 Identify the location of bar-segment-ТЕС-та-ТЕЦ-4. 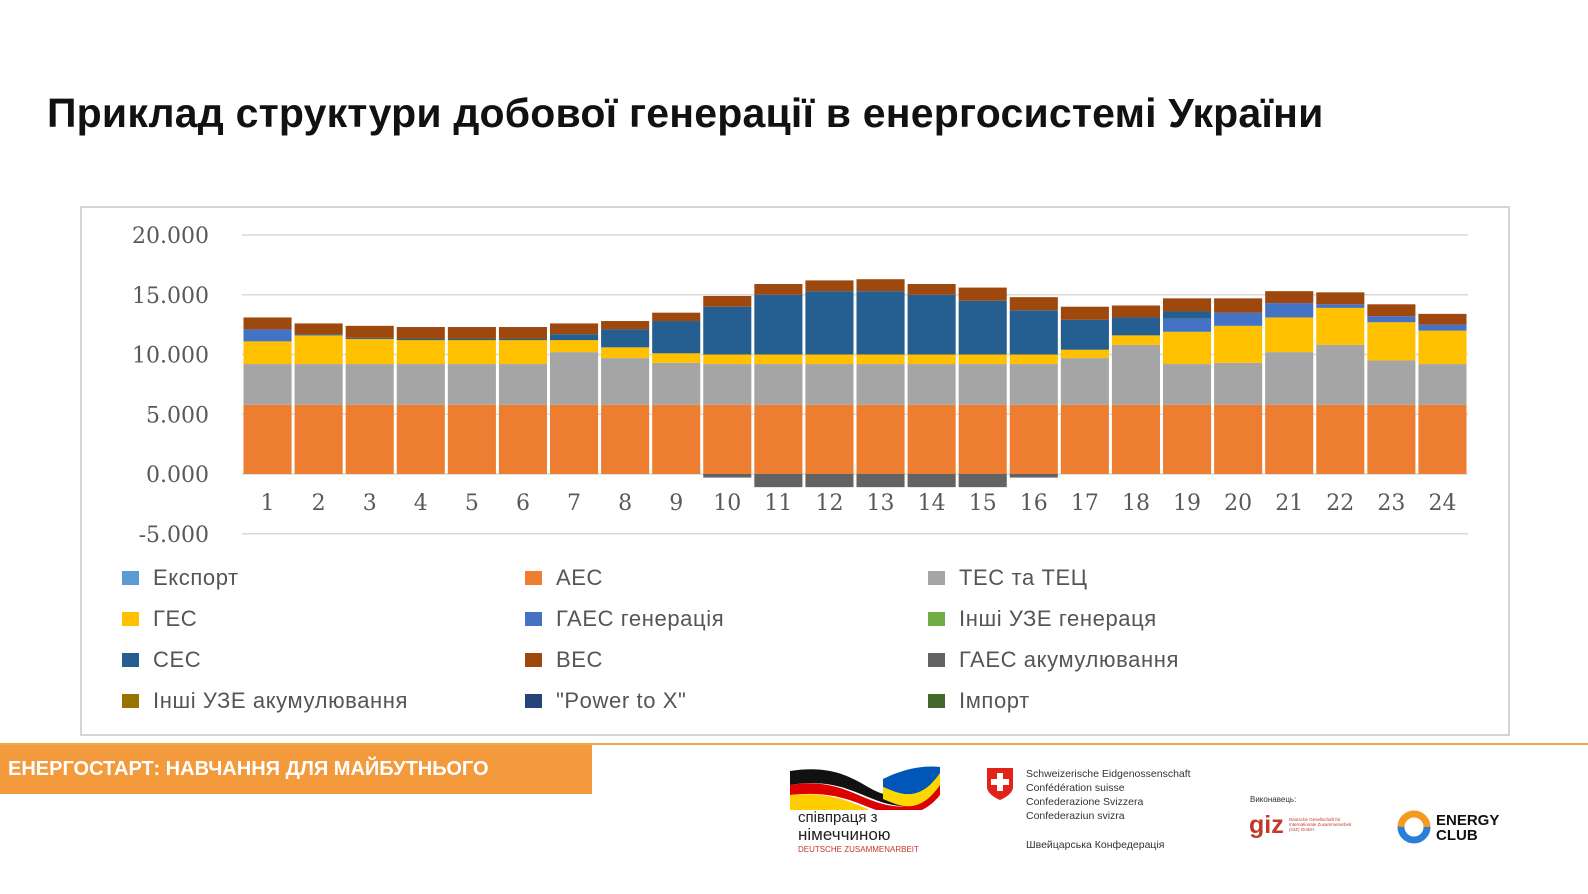
(420, 384).